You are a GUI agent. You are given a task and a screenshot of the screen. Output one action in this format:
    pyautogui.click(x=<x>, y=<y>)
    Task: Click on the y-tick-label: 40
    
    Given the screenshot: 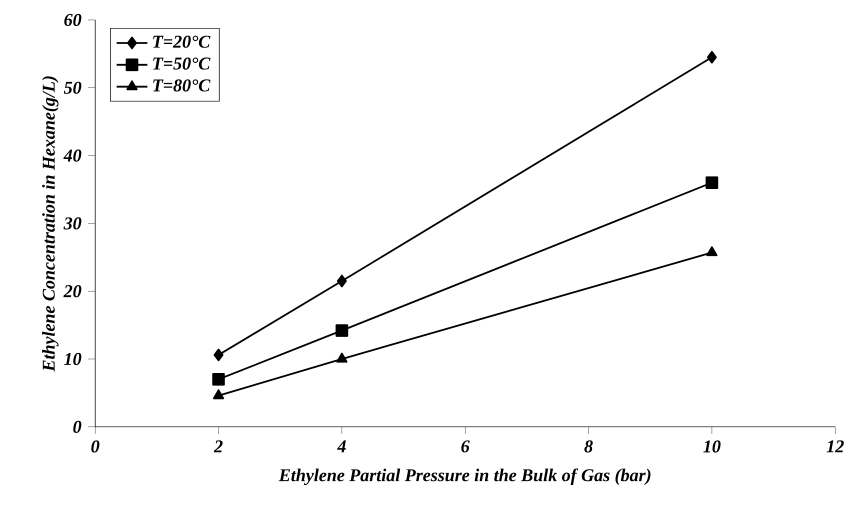 What is the action you would take?
    pyautogui.click(x=72, y=156)
    